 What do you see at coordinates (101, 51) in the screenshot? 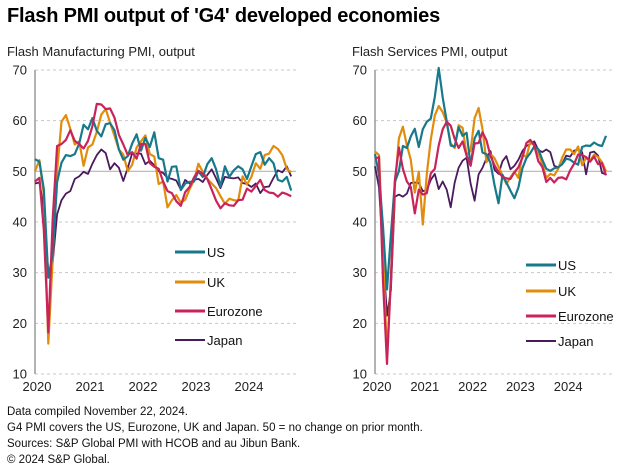
I see `manufacturing-chart-title: Flash Manufacturing PMI, output` at bounding box center [101, 51].